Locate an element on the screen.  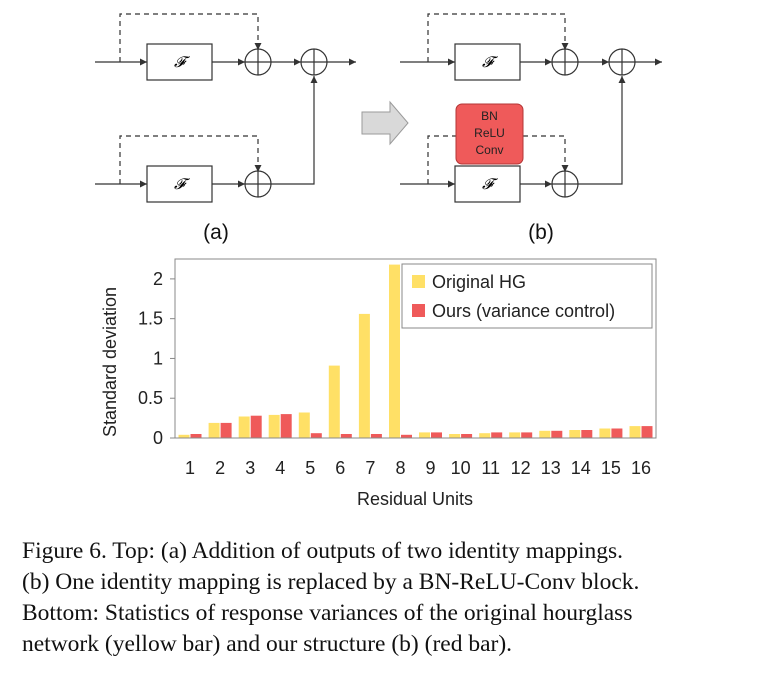
legend-label-ours: Ours (variance control) is located at coordinates (523, 311).